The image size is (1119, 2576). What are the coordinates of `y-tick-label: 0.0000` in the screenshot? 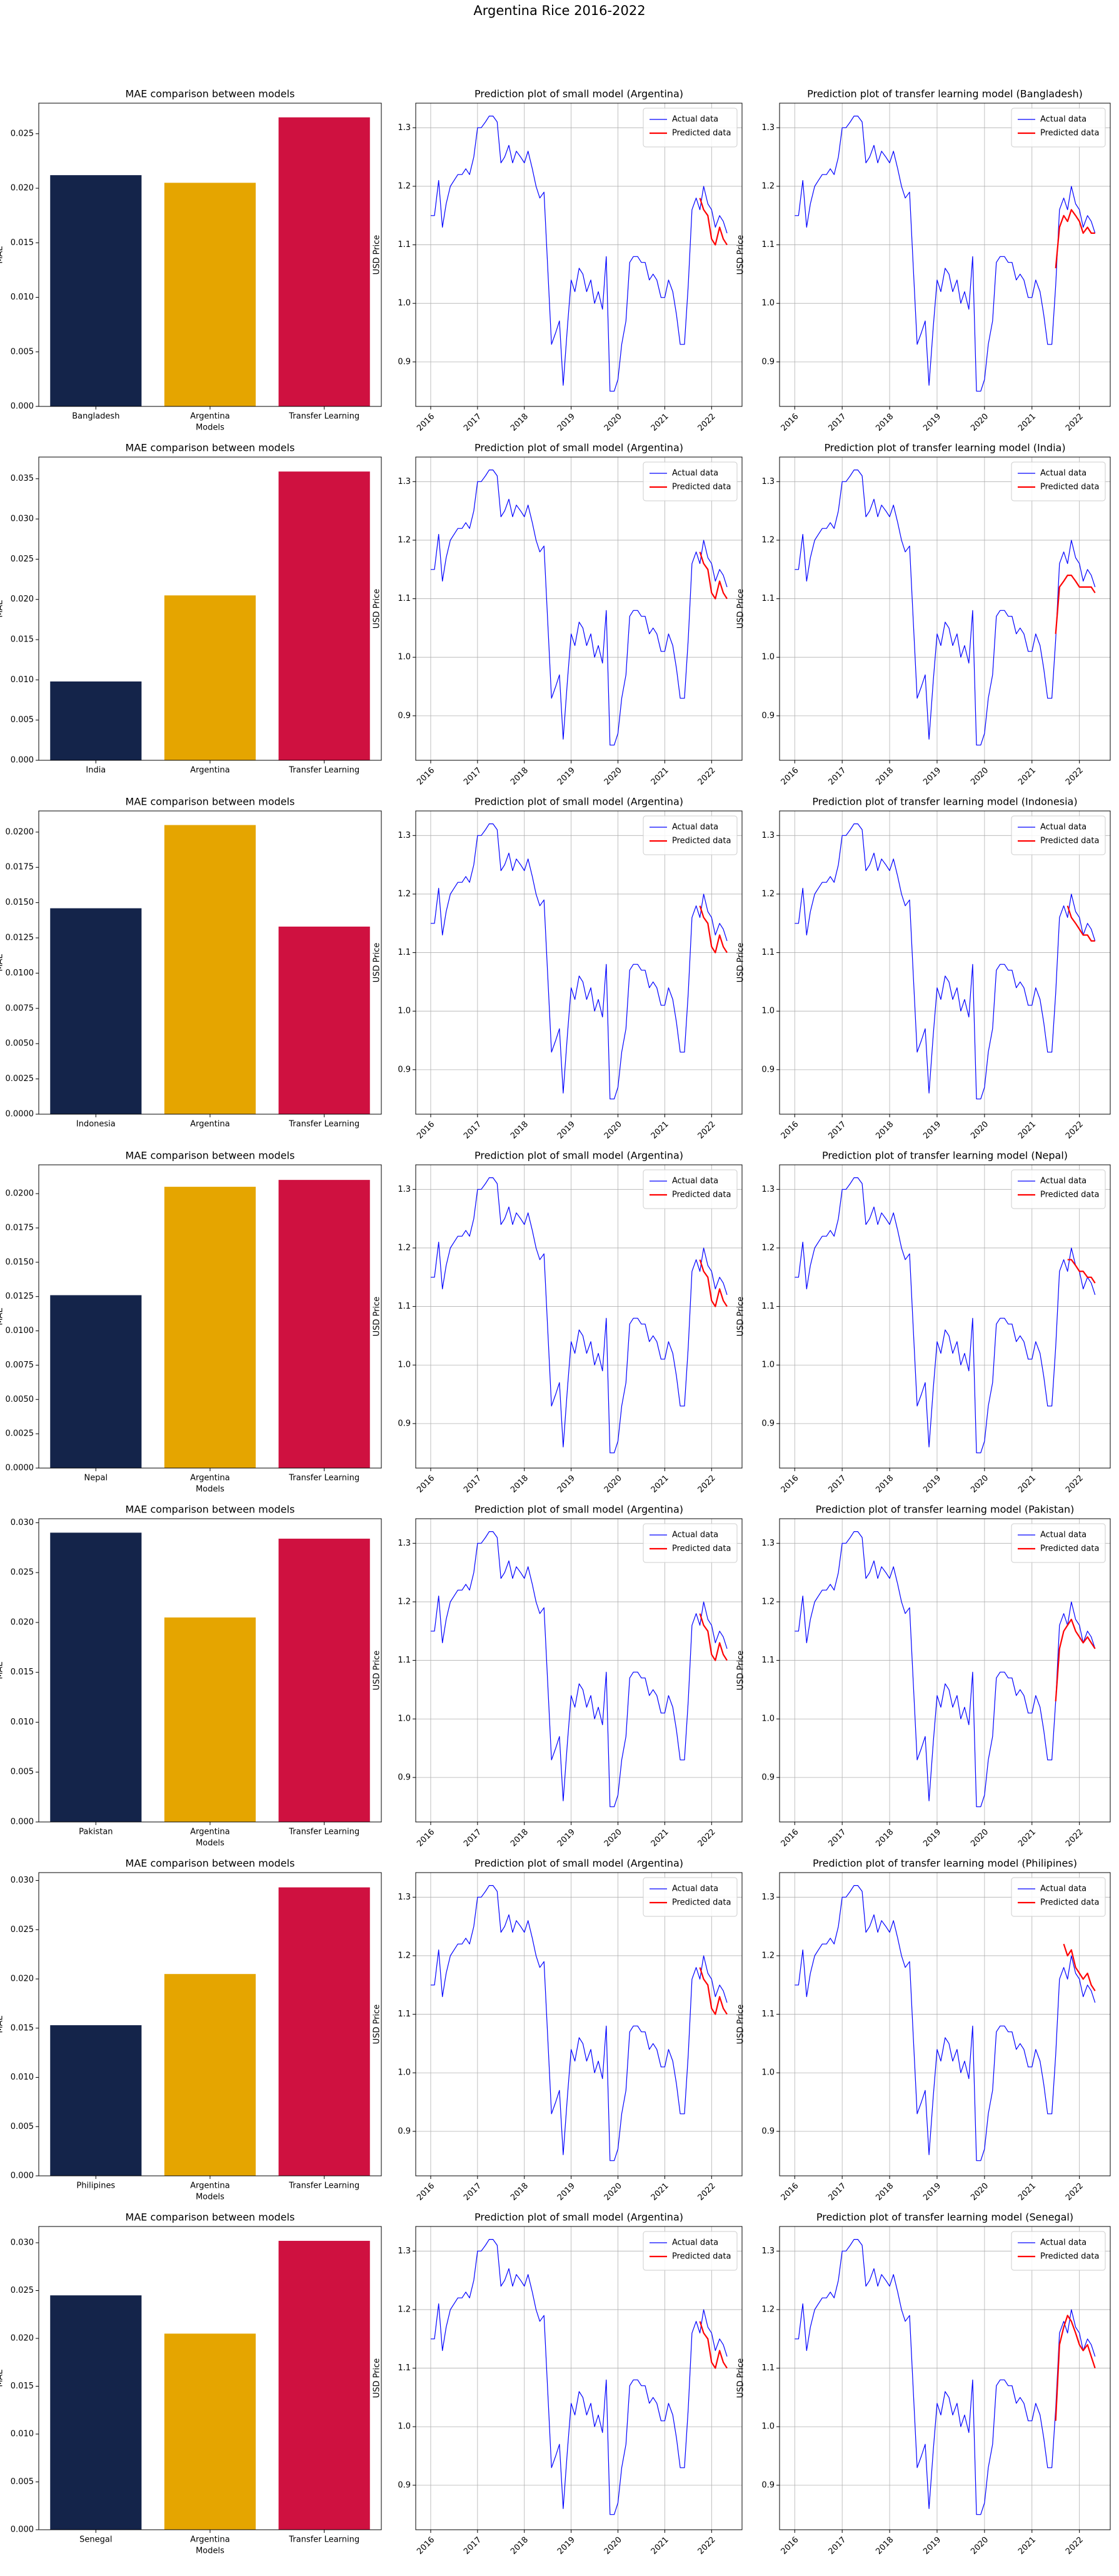 It's located at (20, 1468).